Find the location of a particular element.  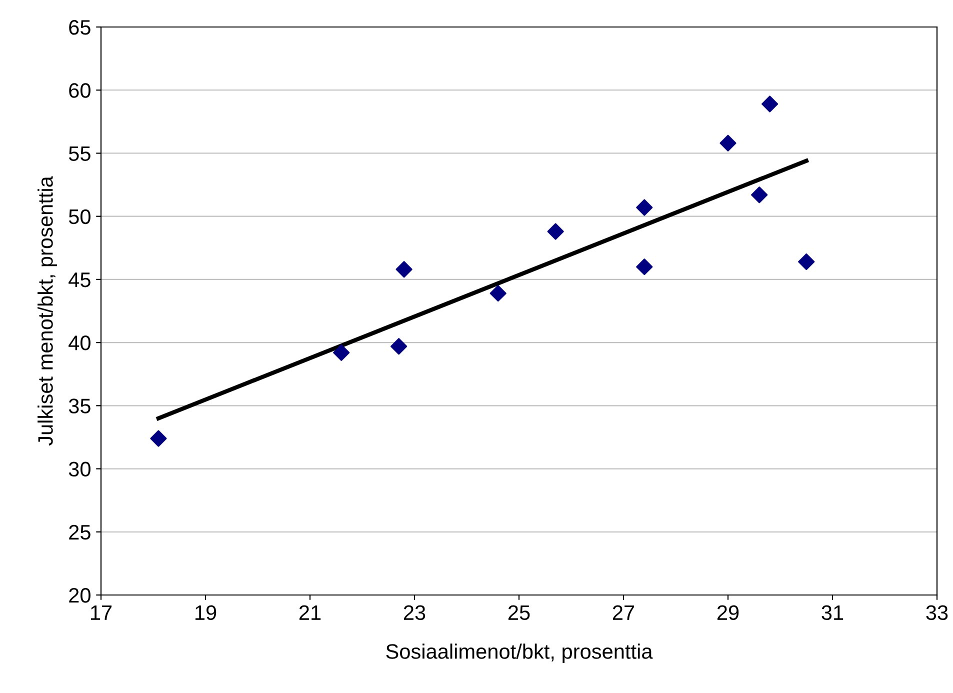

x-tick-label: 21 is located at coordinates (310, 612).